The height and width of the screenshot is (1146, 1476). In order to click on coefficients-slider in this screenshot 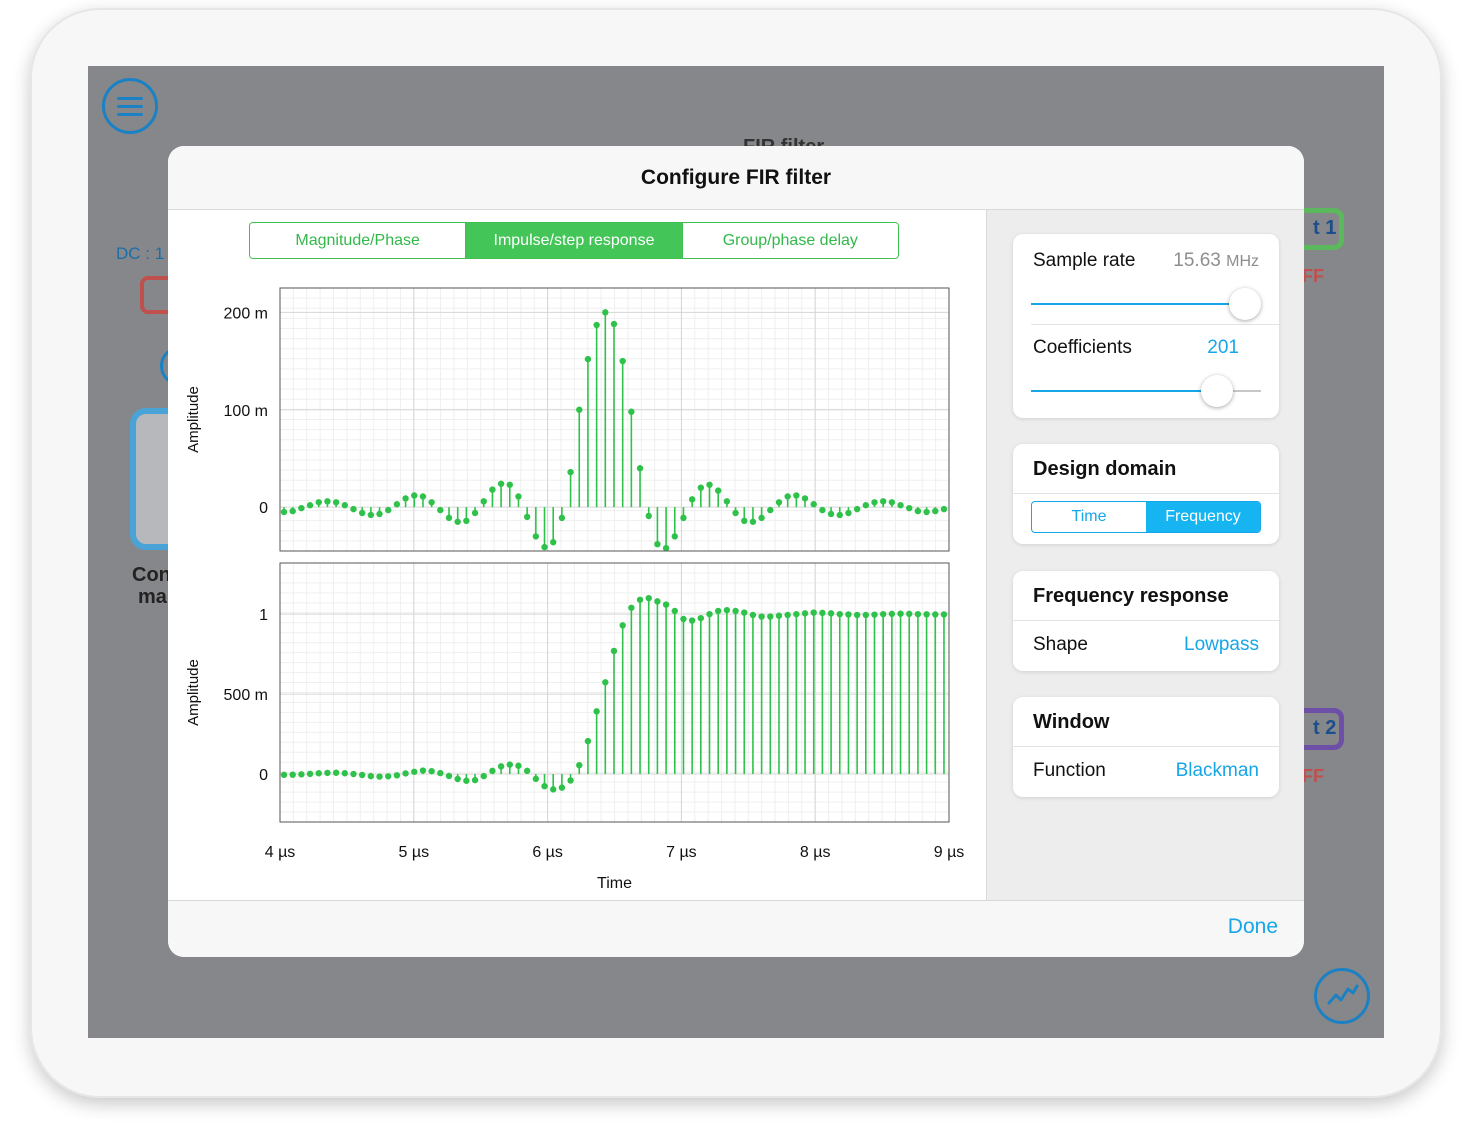, I will do `click(1146, 391)`.